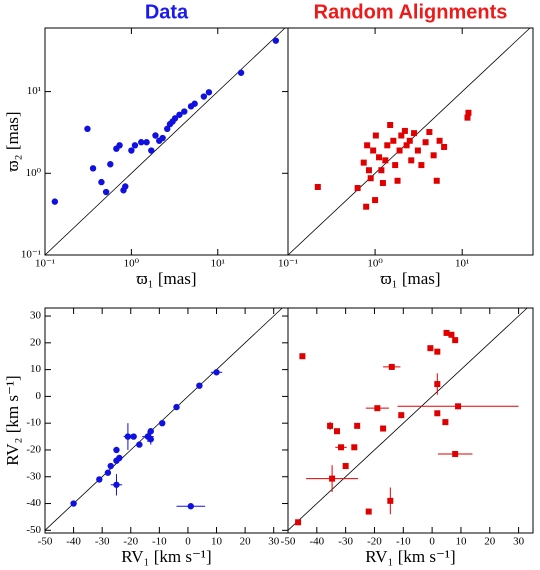 This screenshot has height=570, width=540. What do you see at coordinates (12, 420) in the screenshot?
I see `y-axis-label: RV₂ [km s⁻¹]` at bounding box center [12, 420].